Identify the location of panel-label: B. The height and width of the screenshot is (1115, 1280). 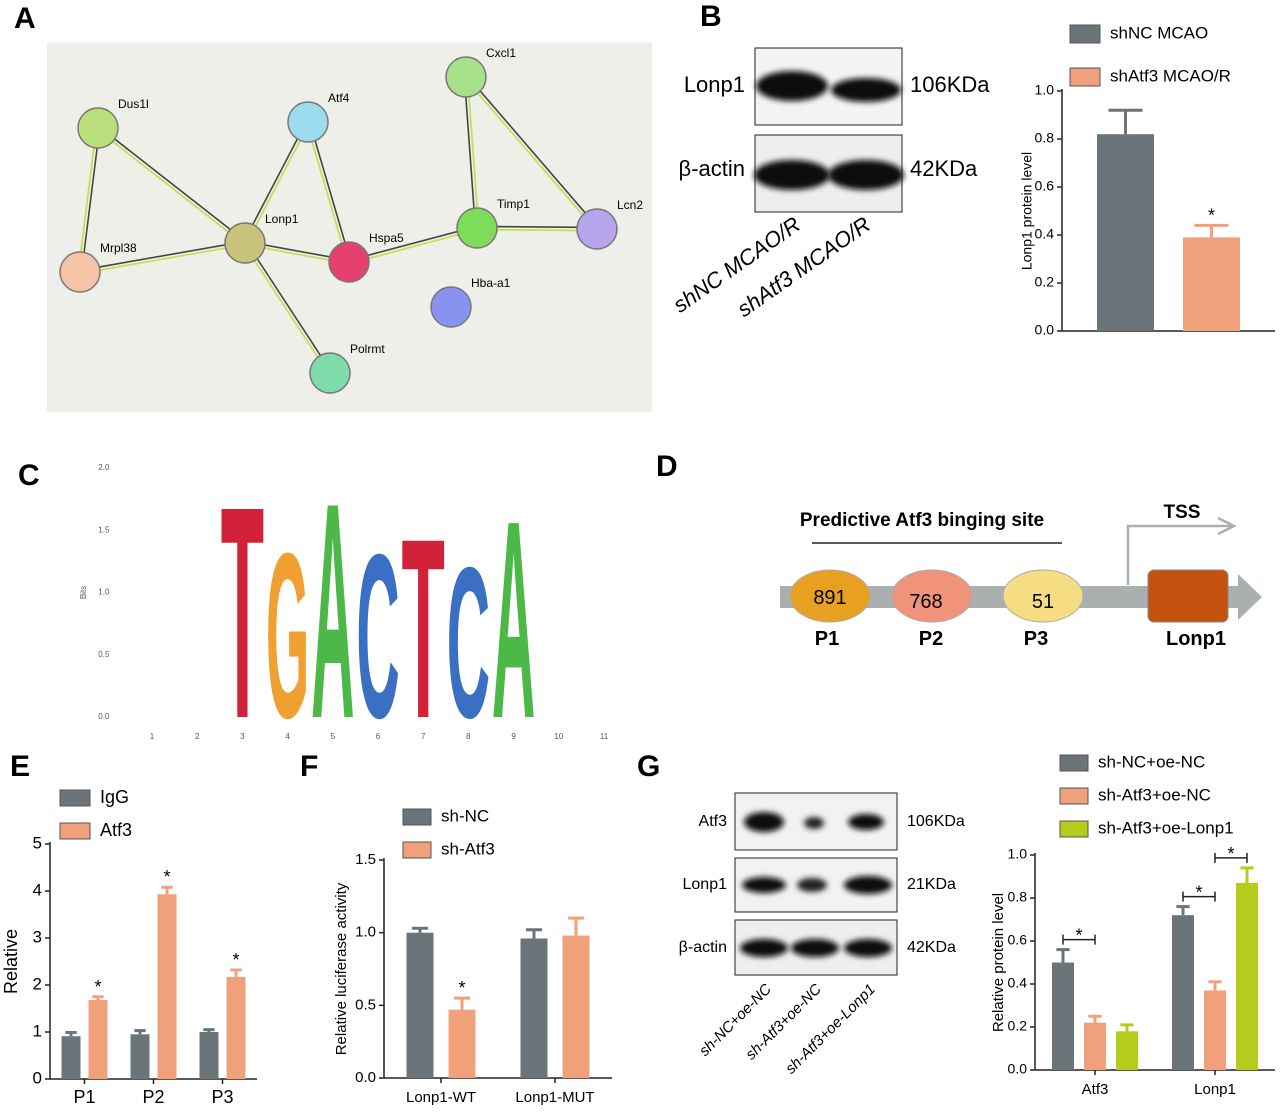
(711, 16).